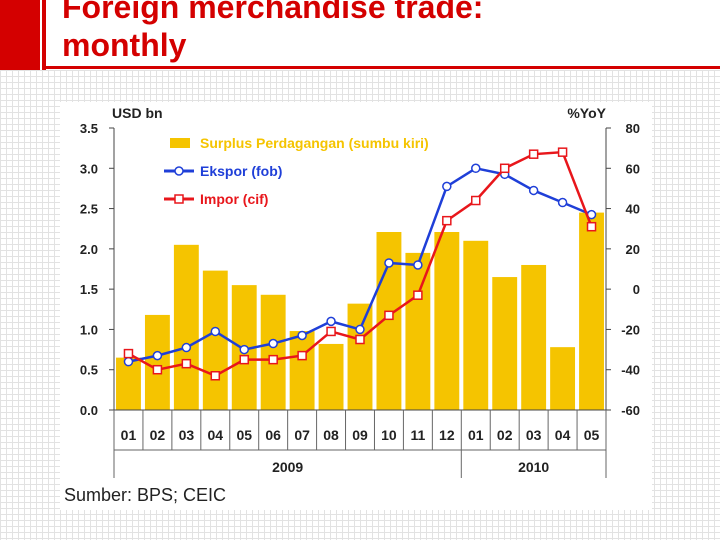  Describe the element at coordinates (180, 143) in the screenshot. I see `legend-swatch-bar` at that location.